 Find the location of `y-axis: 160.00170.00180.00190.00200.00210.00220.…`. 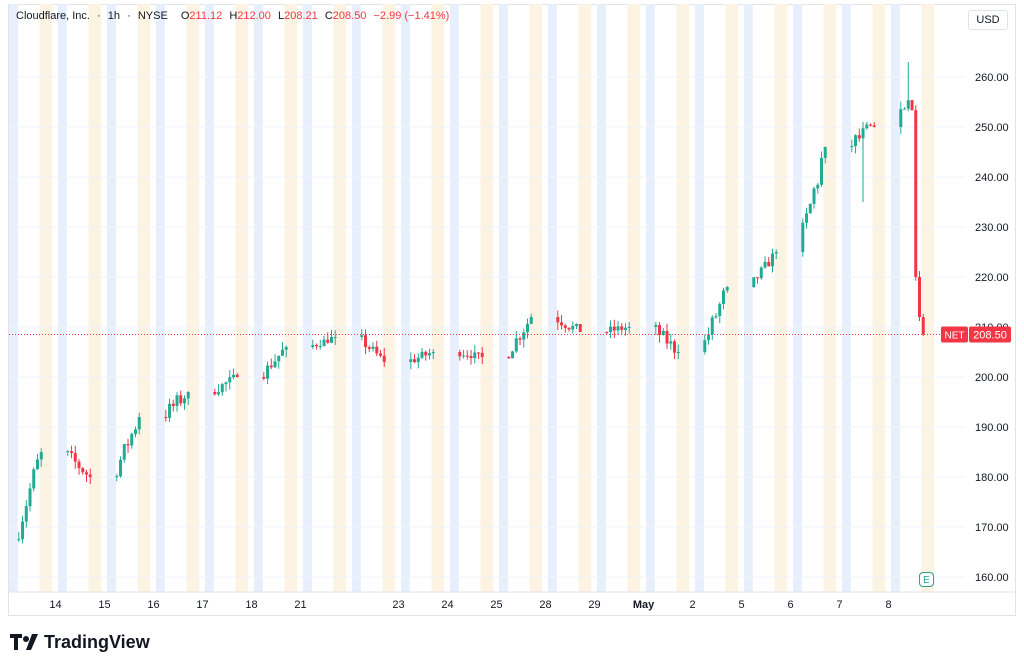

y-axis: 160.00170.00180.00190.00200.00210.00220.… is located at coordinates (992, 328).